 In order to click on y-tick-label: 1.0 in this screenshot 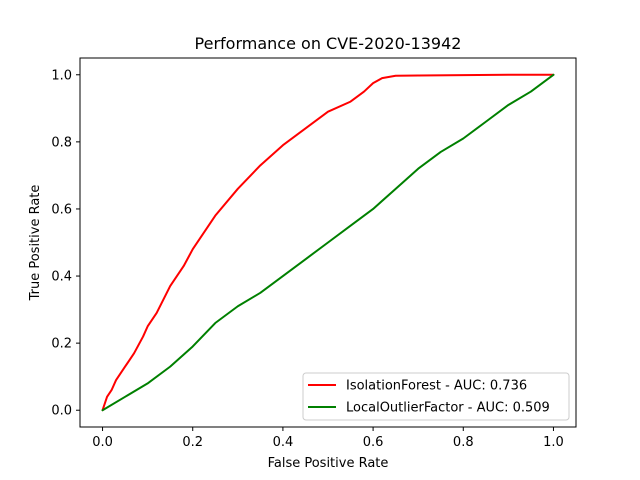, I will do `click(61, 75)`.